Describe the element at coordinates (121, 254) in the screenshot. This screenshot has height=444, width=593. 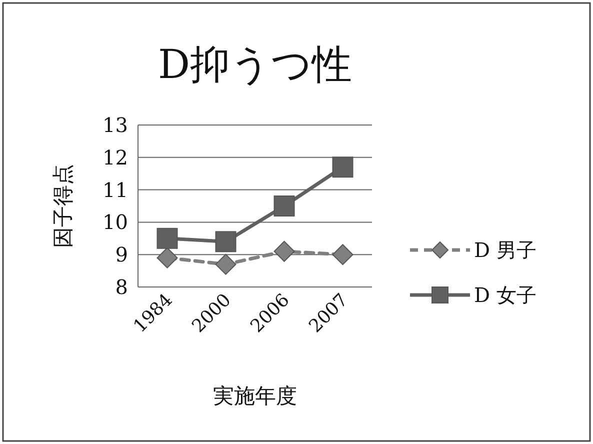
I see `y-tick-label: 9` at that location.